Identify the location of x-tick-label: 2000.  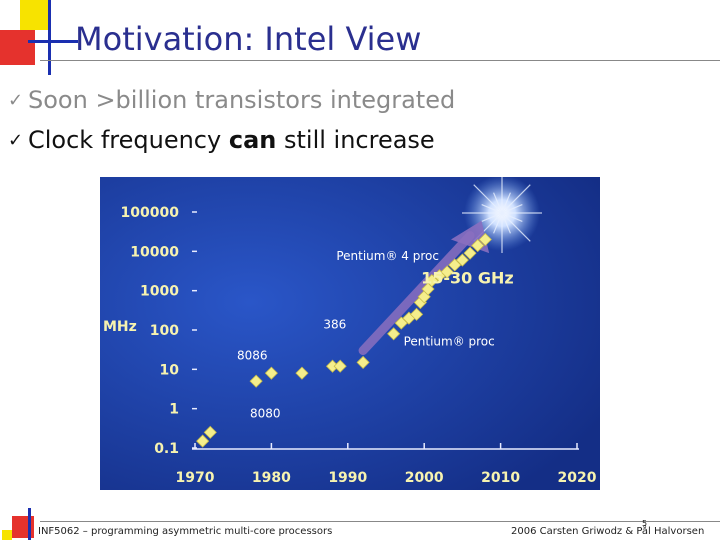
(424, 478).